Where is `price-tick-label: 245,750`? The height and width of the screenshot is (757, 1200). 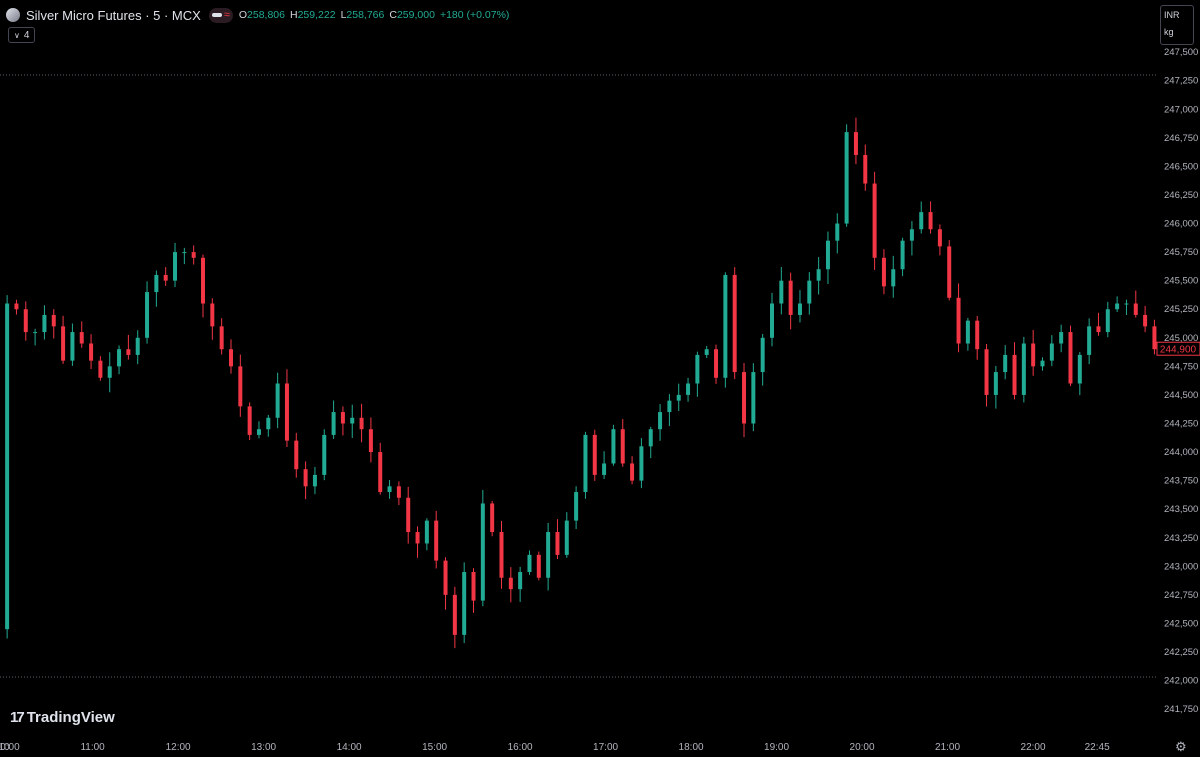 price-tick-label: 245,750 is located at coordinates (1181, 252).